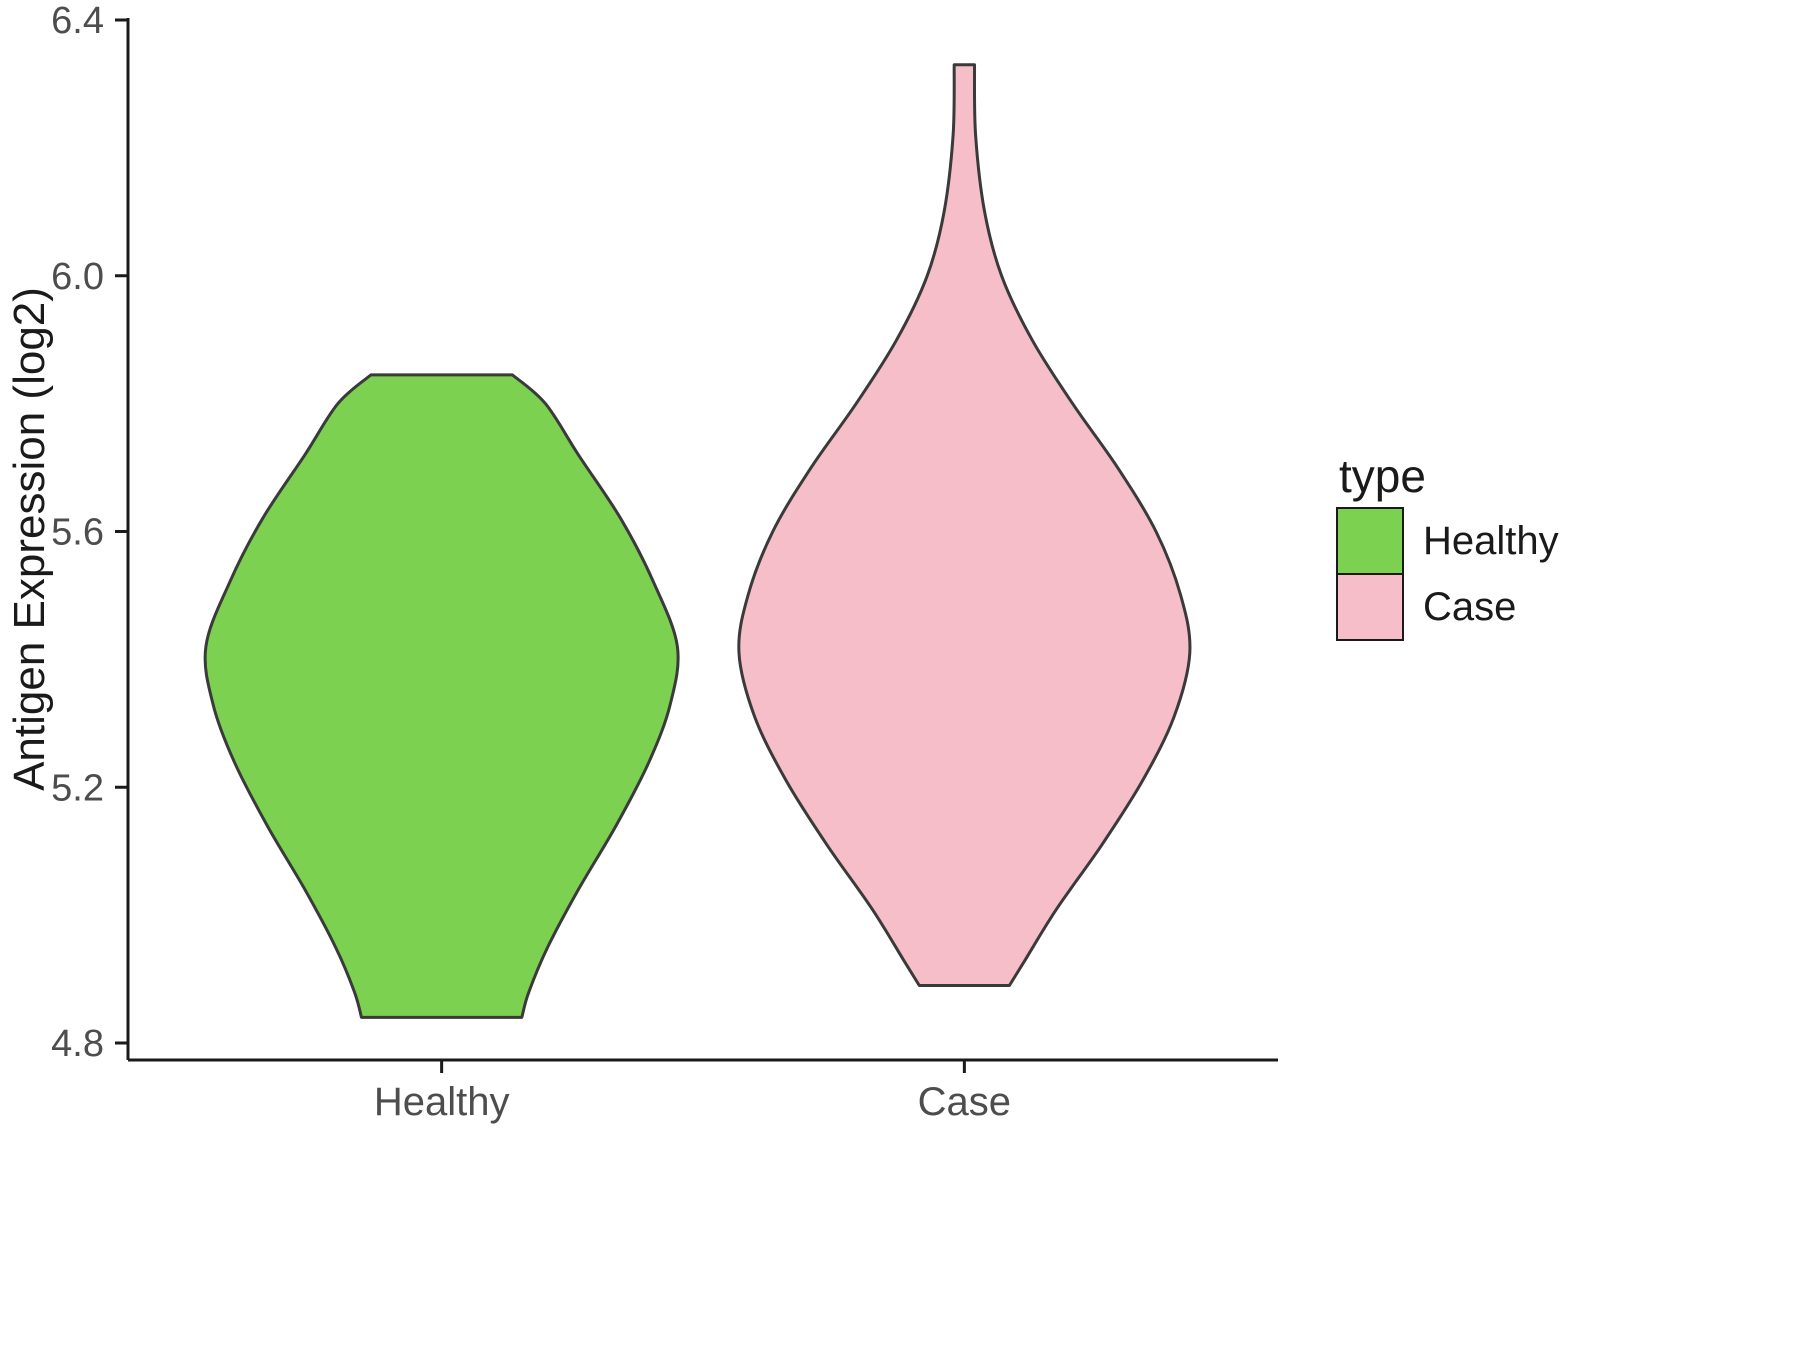  What do you see at coordinates (442, 1102) in the screenshot?
I see `x-category-label: Healthy` at bounding box center [442, 1102].